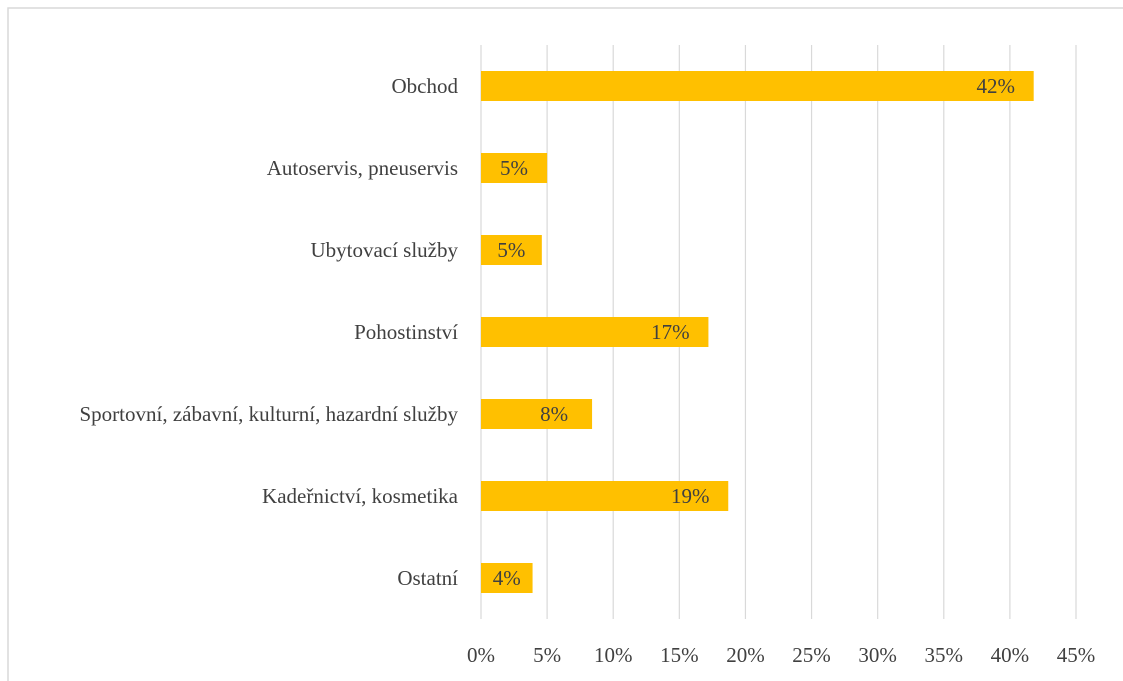 The height and width of the screenshot is (681, 1123). I want to click on data-label: 42%, so click(995, 86).